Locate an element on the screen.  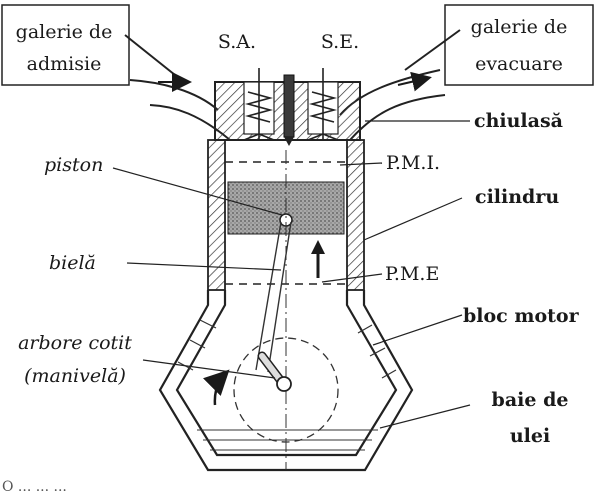
intake-valve is located at coordinates (259, 104).